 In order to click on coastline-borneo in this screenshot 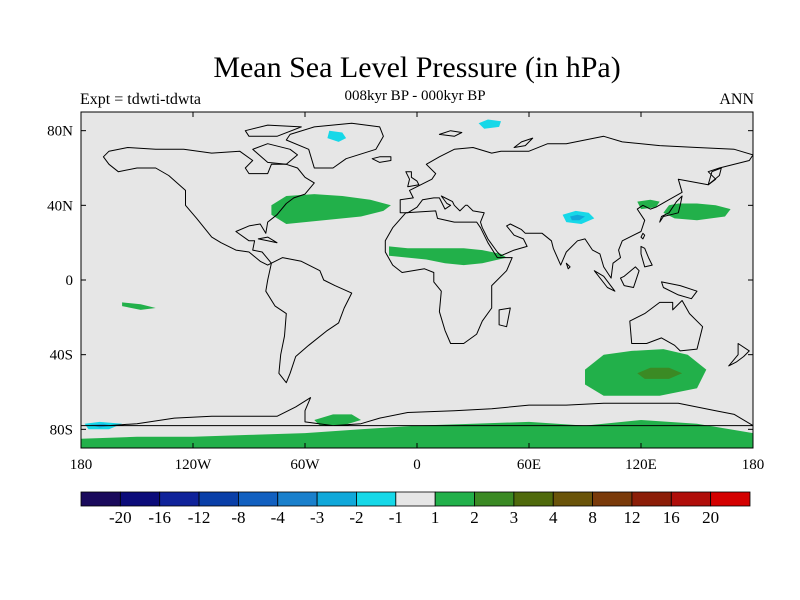, I will do `click(630, 277)`.